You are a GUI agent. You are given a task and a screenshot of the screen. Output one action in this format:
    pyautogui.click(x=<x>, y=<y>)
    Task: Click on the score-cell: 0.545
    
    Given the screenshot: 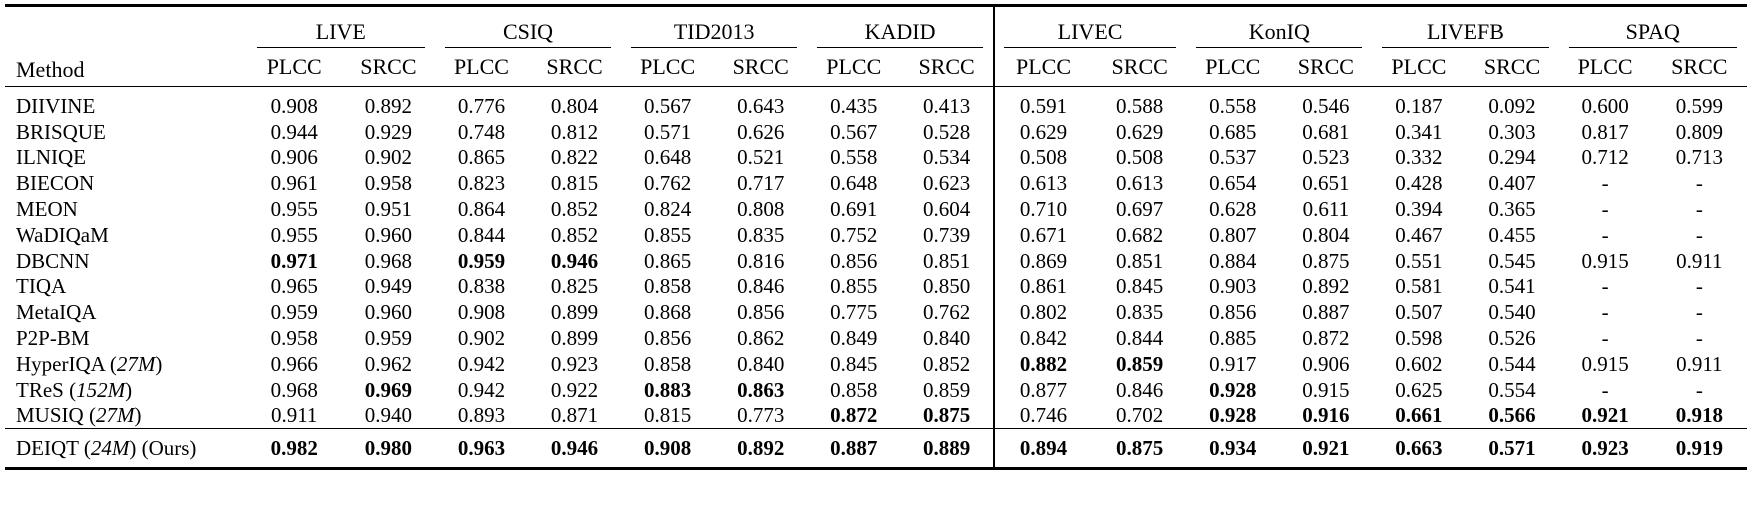 What is the action you would take?
    pyautogui.click(x=1512, y=260)
    